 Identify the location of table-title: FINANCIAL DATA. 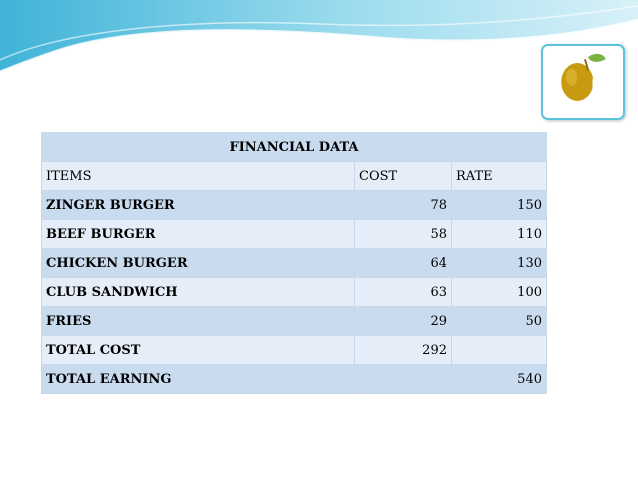
(294, 147).